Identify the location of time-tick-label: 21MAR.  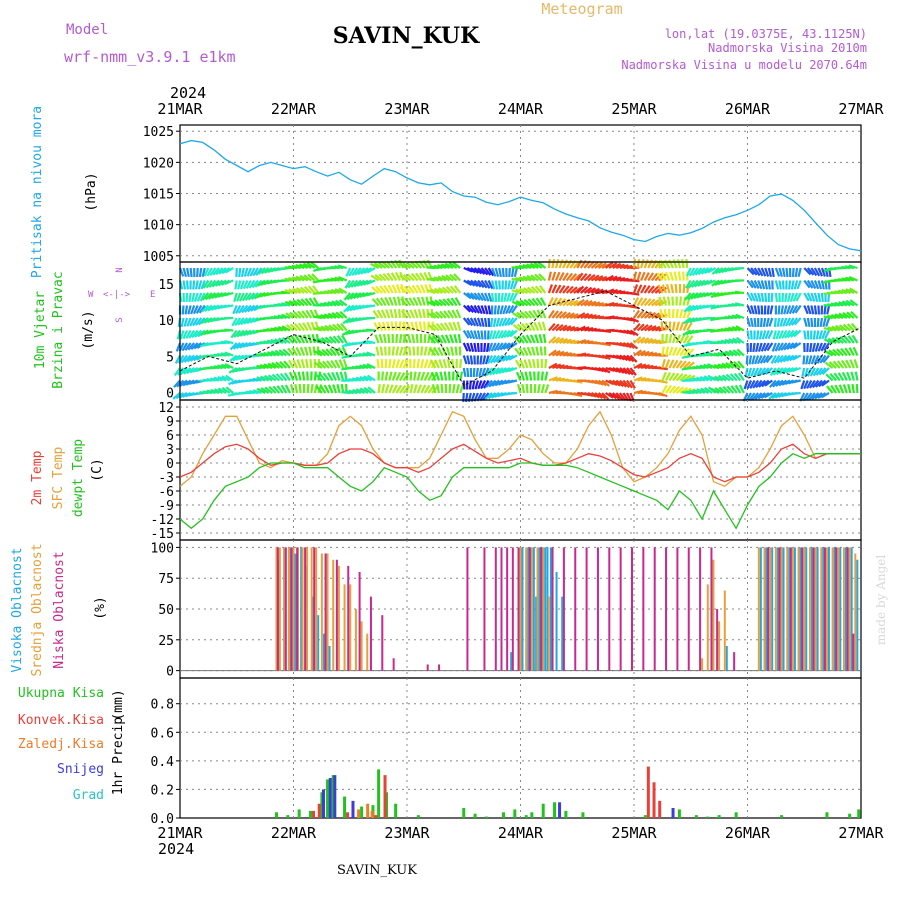
(180, 109).